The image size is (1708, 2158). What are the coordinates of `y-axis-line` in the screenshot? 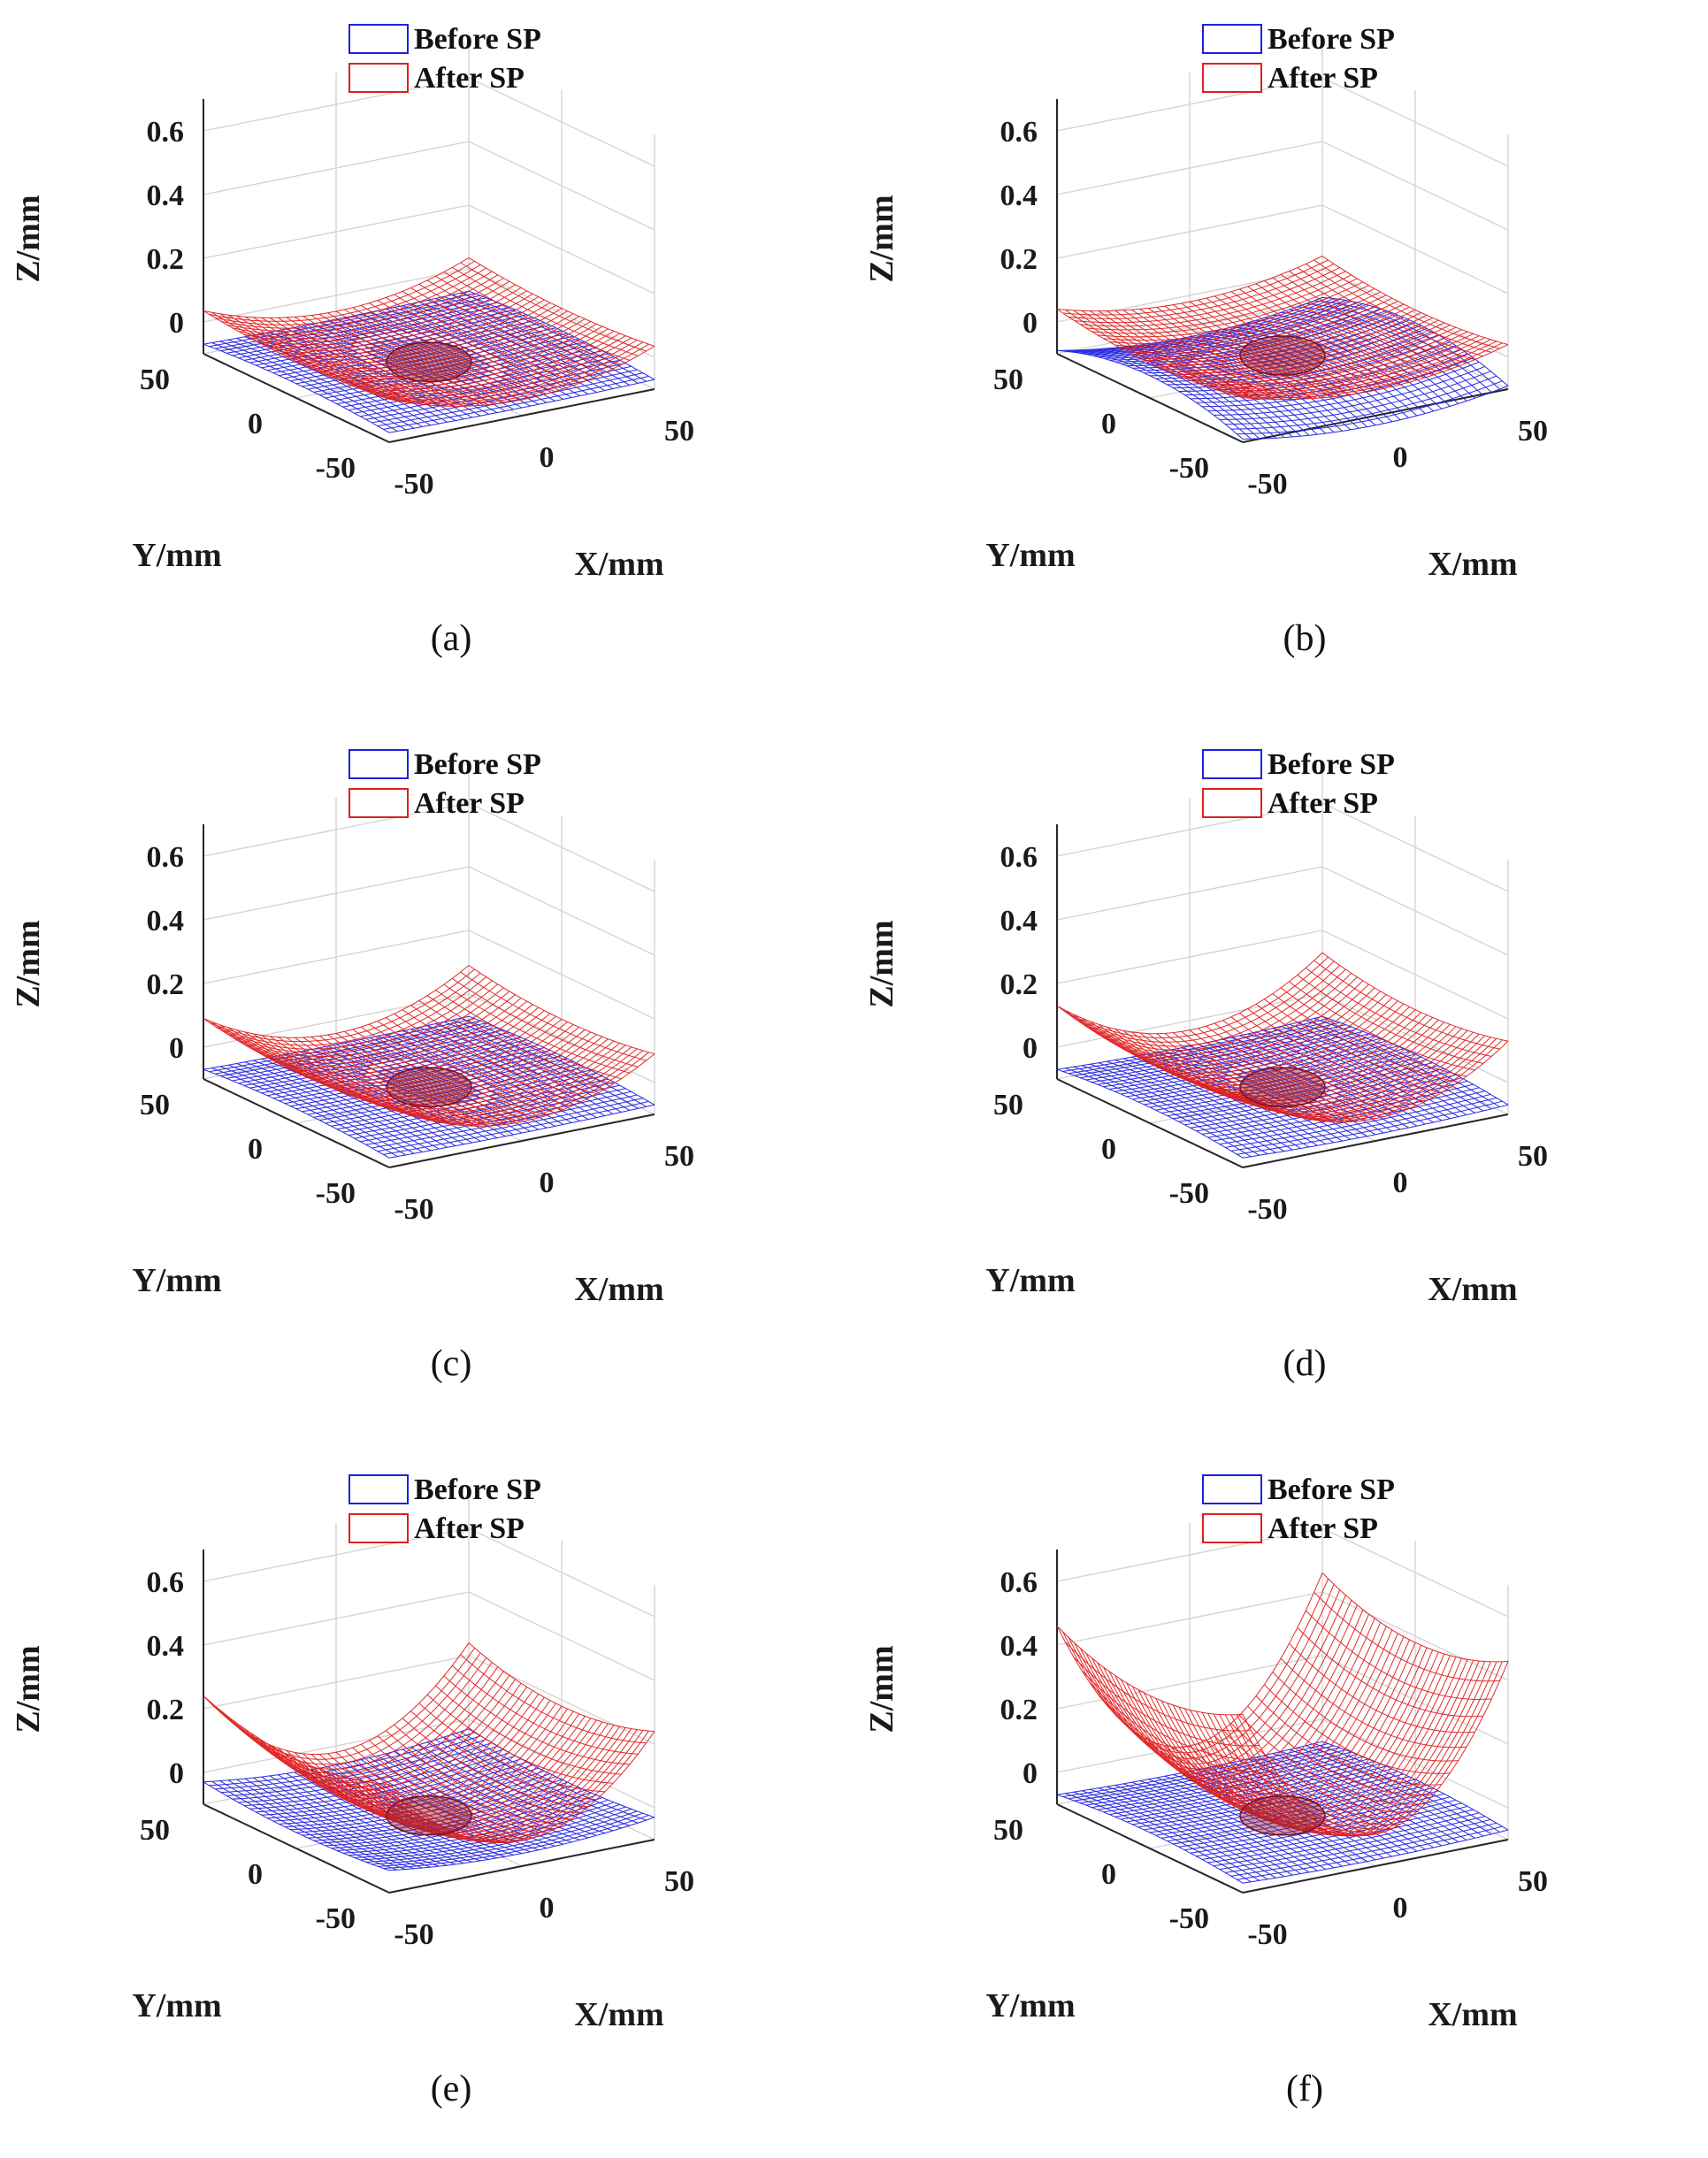 It's located at (1150, 398).